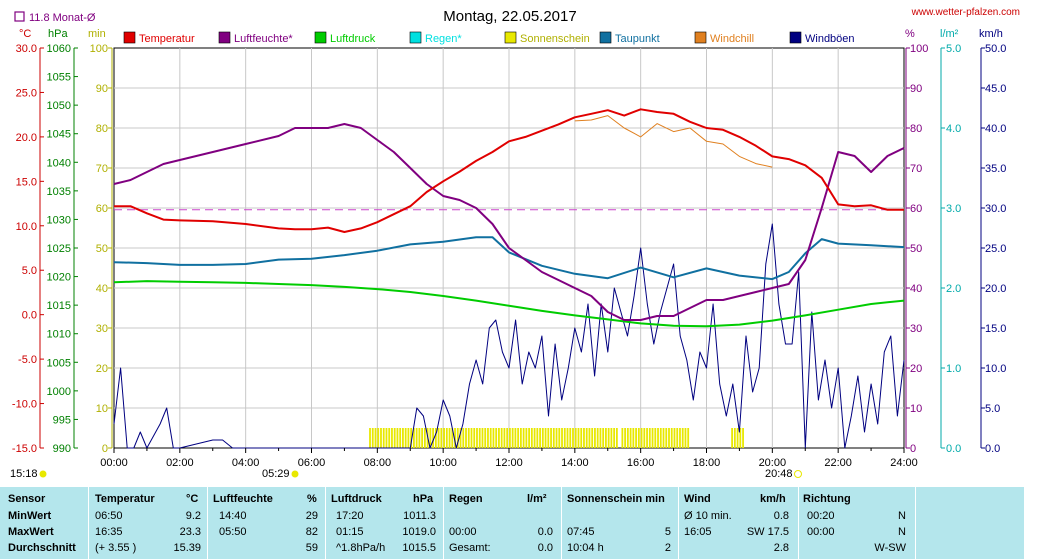  What do you see at coordinates (193, 516) in the screenshot?
I see `table-cell-temp-val: 9.2` at bounding box center [193, 516].